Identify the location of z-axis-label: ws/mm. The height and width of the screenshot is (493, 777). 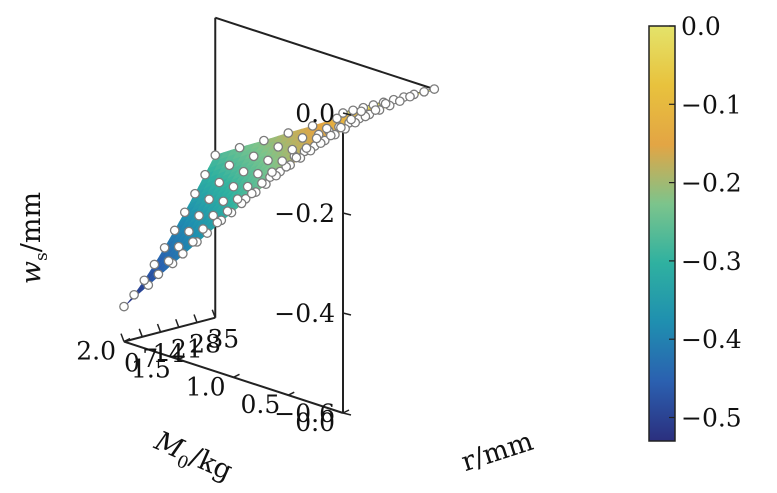
(34, 238).